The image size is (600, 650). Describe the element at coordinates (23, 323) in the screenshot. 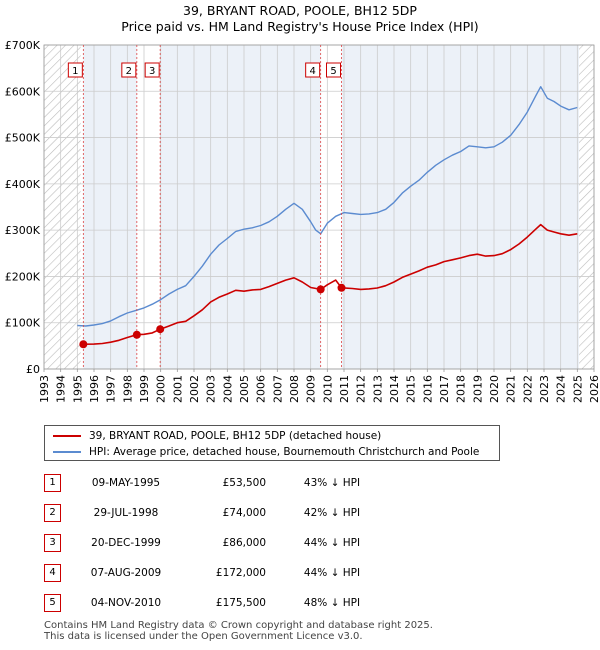

I see `y-tick-label: £100K` at that location.